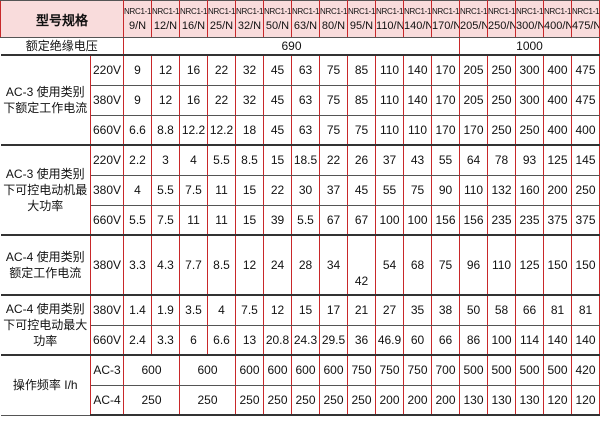  What do you see at coordinates (530, 220) in the screenshot?
I see `value-cell: 235` at bounding box center [530, 220].